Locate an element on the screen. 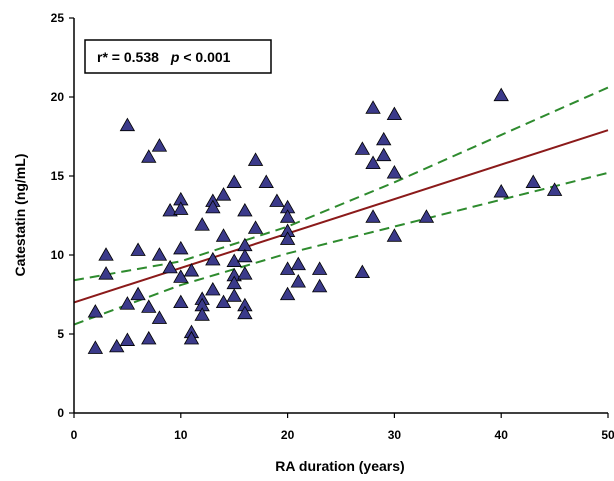  x-tick-label: 30 is located at coordinates (395, 435).